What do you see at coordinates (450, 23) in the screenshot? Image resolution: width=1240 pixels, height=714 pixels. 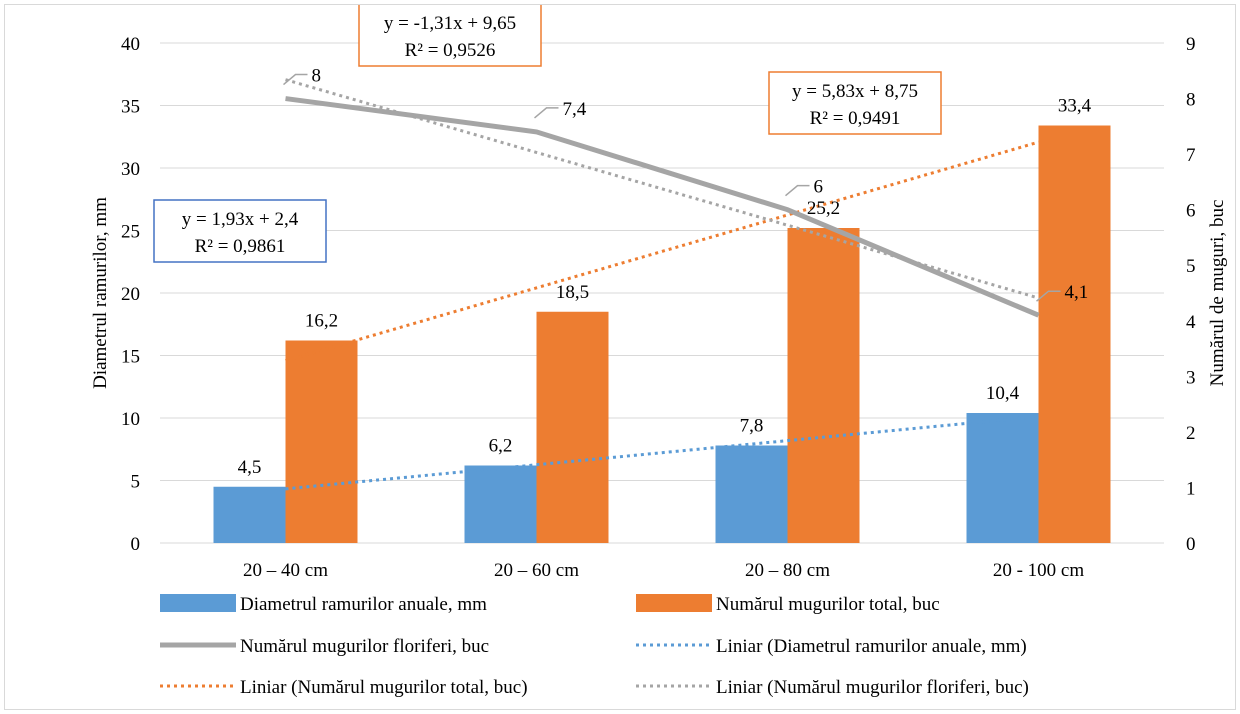 I see `trendline-equation: y = -1,31x + 9,65` at bounding box center [450, 23].